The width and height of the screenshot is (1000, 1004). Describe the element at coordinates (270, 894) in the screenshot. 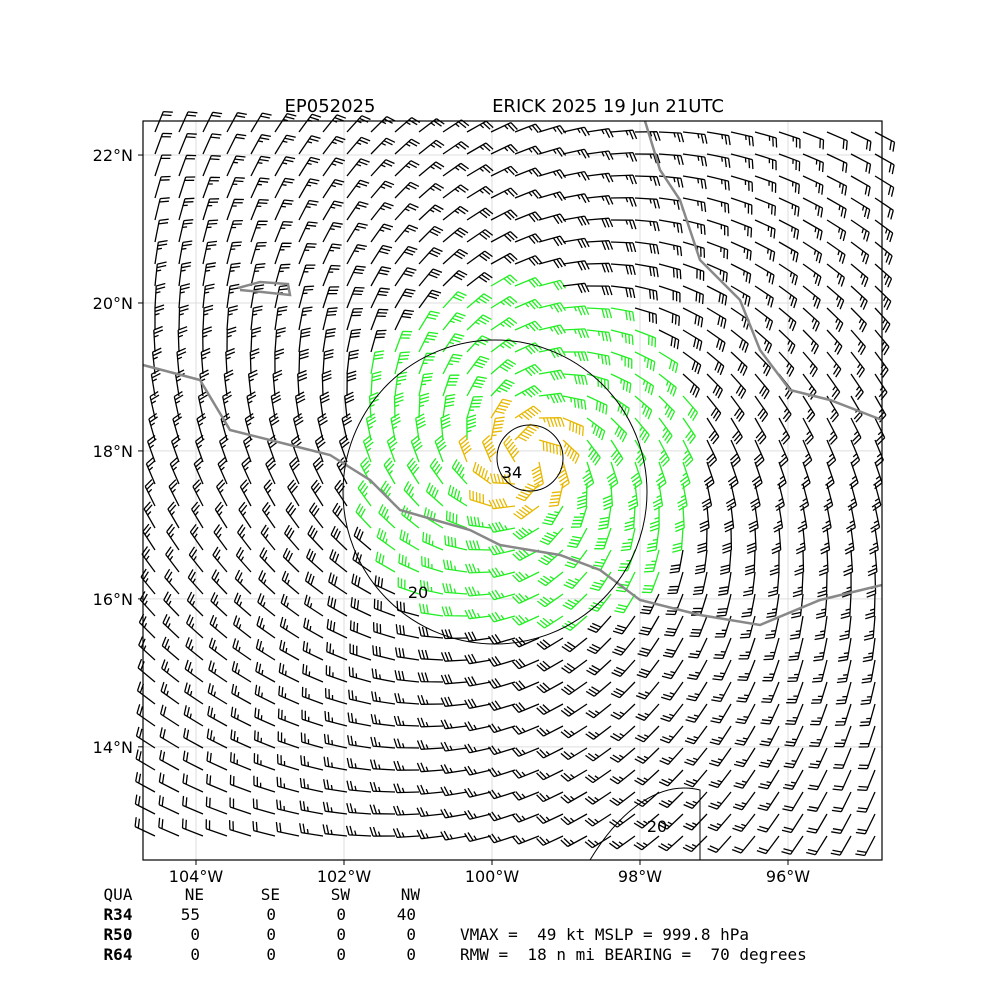

I see `table-header: SE` at that location.